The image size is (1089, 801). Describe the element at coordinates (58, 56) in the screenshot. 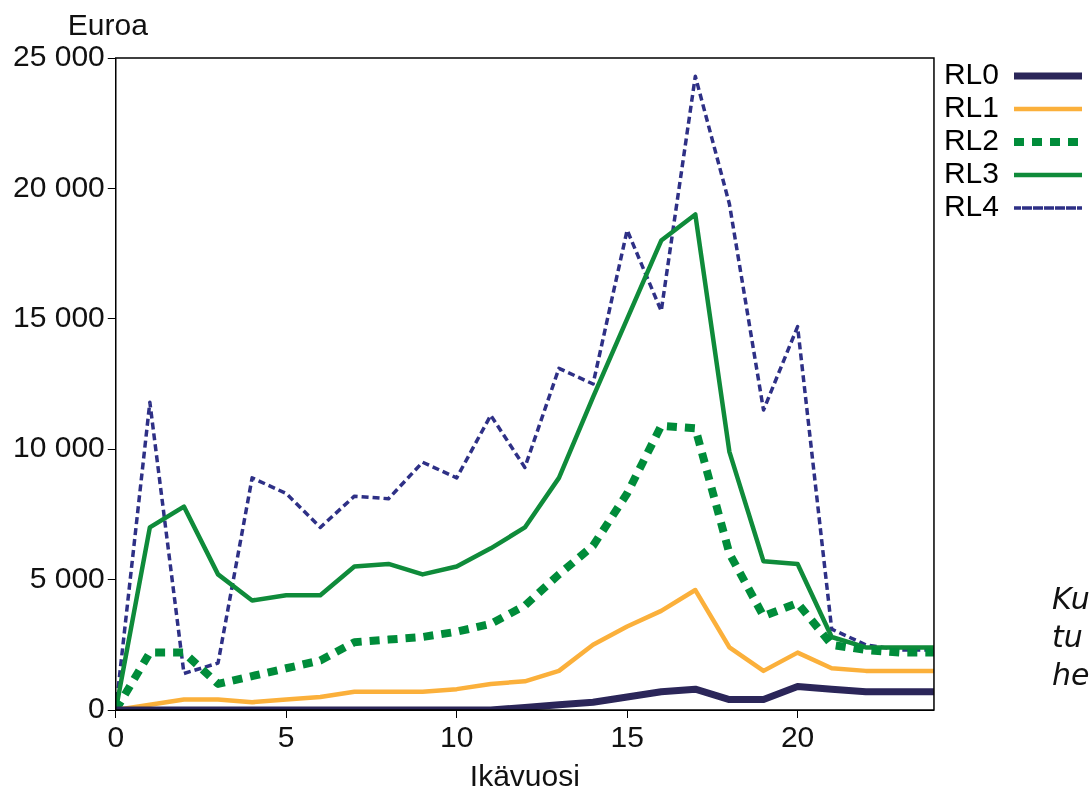

I see `y-tick-label: 25 000` at that location.